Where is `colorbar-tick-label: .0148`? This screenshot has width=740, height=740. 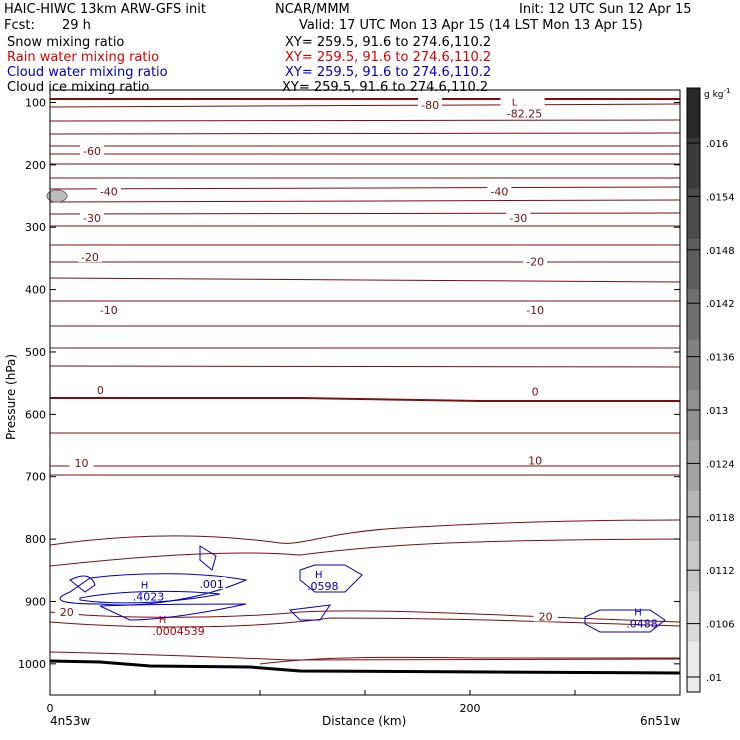 colorbar-tick-label: .0148 is located at coordinates (720, 251).